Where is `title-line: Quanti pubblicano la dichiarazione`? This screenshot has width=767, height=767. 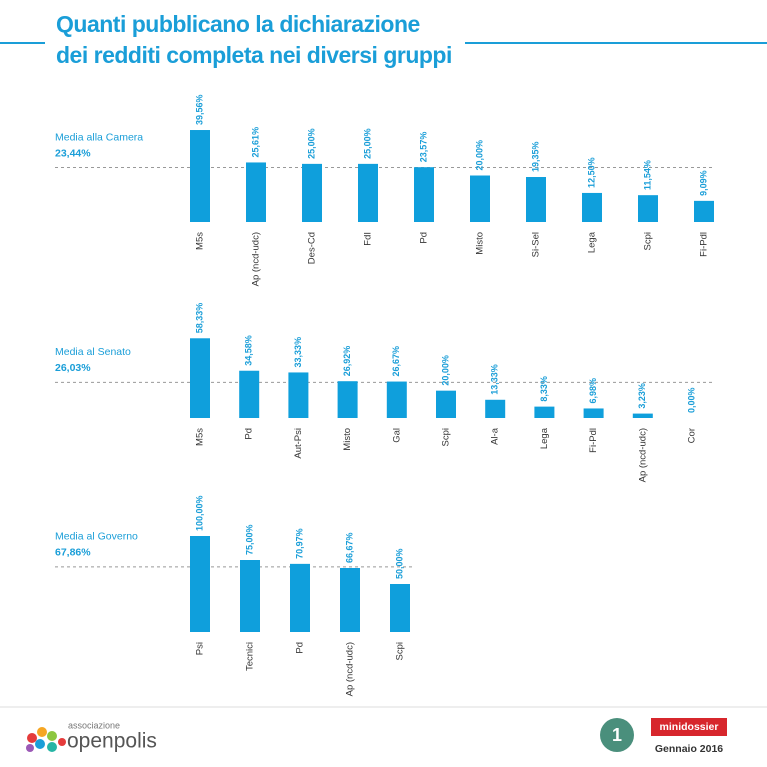
title-line: Quanti pubblicano la dichiarazione is located at coordinates (238, 24).